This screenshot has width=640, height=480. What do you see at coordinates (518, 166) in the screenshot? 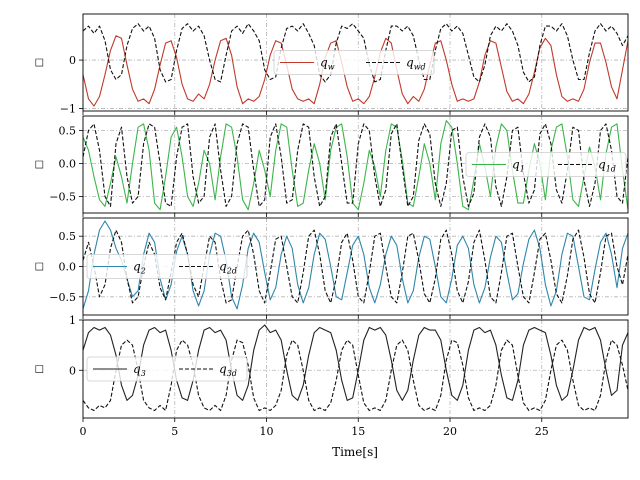
I see `legend-label-q-1: q1` at bounding box center [518, 166].